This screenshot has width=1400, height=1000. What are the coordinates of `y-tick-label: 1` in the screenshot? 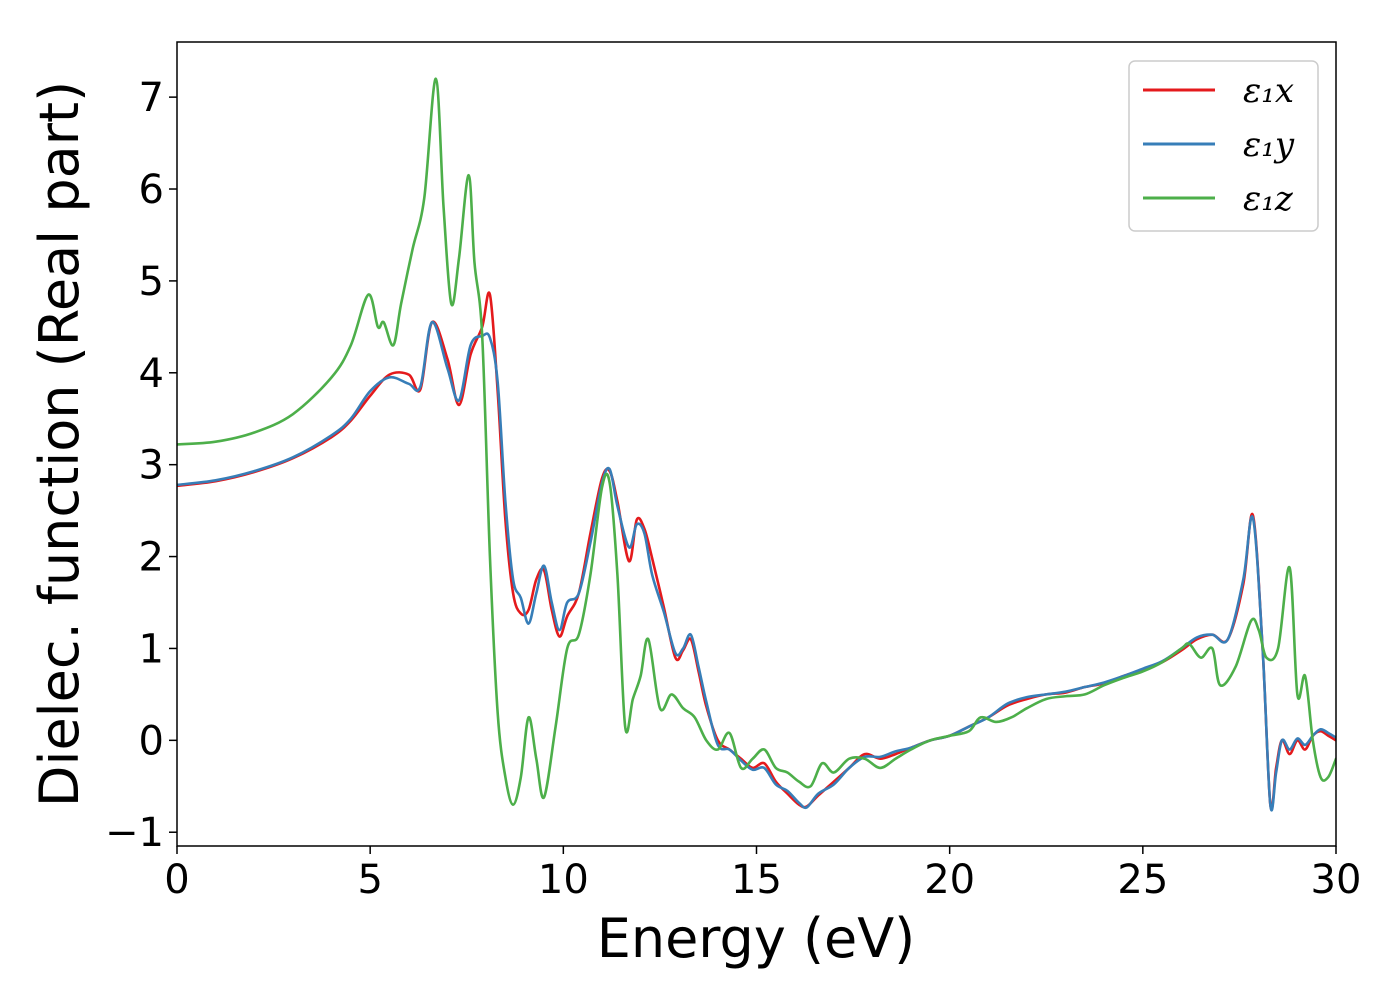 It's located at (151, 649).